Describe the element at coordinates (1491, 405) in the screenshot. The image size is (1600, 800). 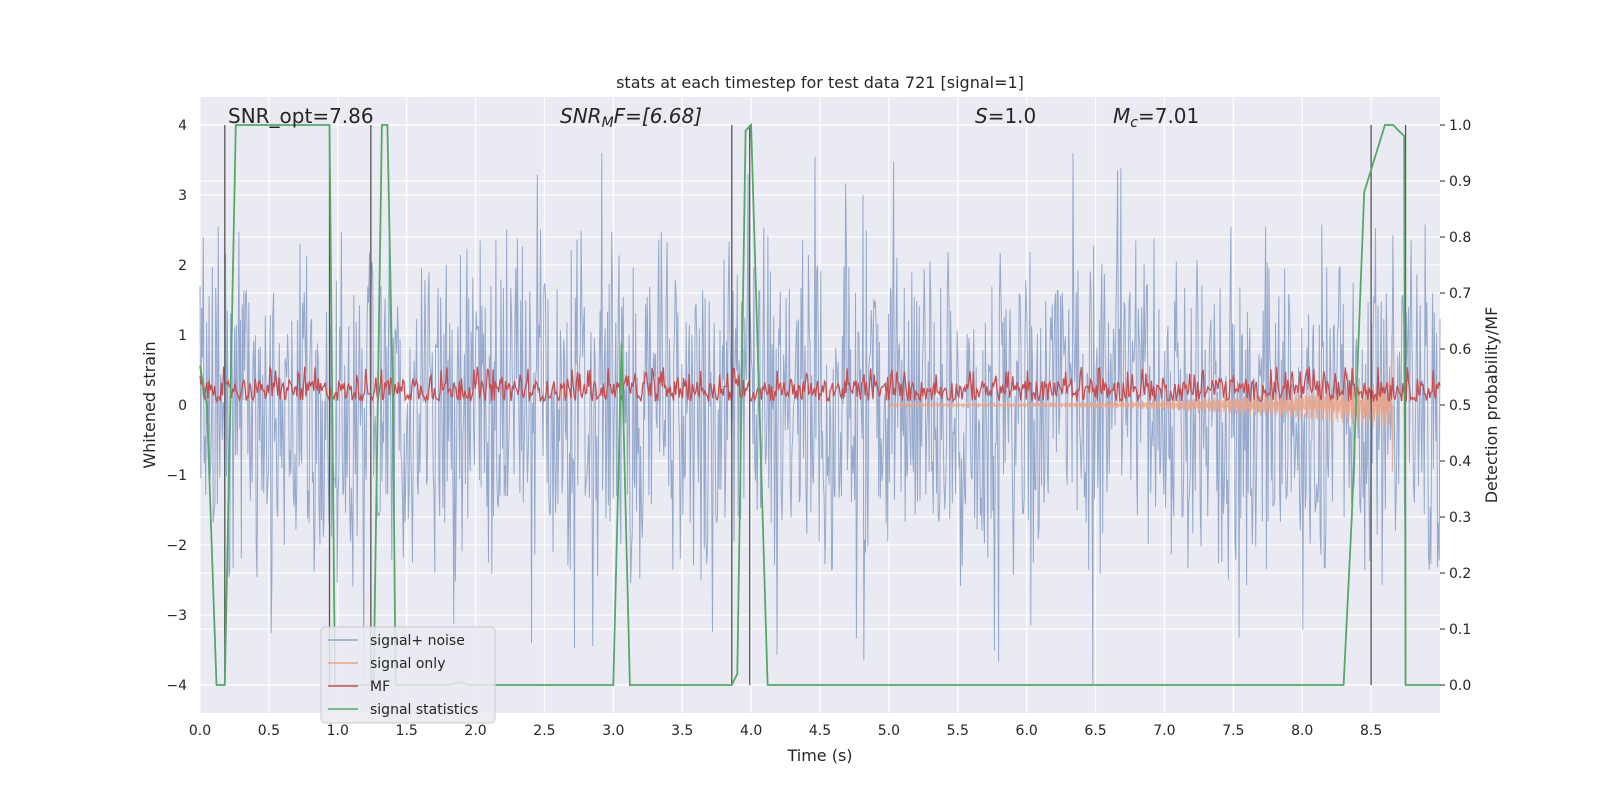
I see `y2-axis-label: Detection probability/MF` at that location.